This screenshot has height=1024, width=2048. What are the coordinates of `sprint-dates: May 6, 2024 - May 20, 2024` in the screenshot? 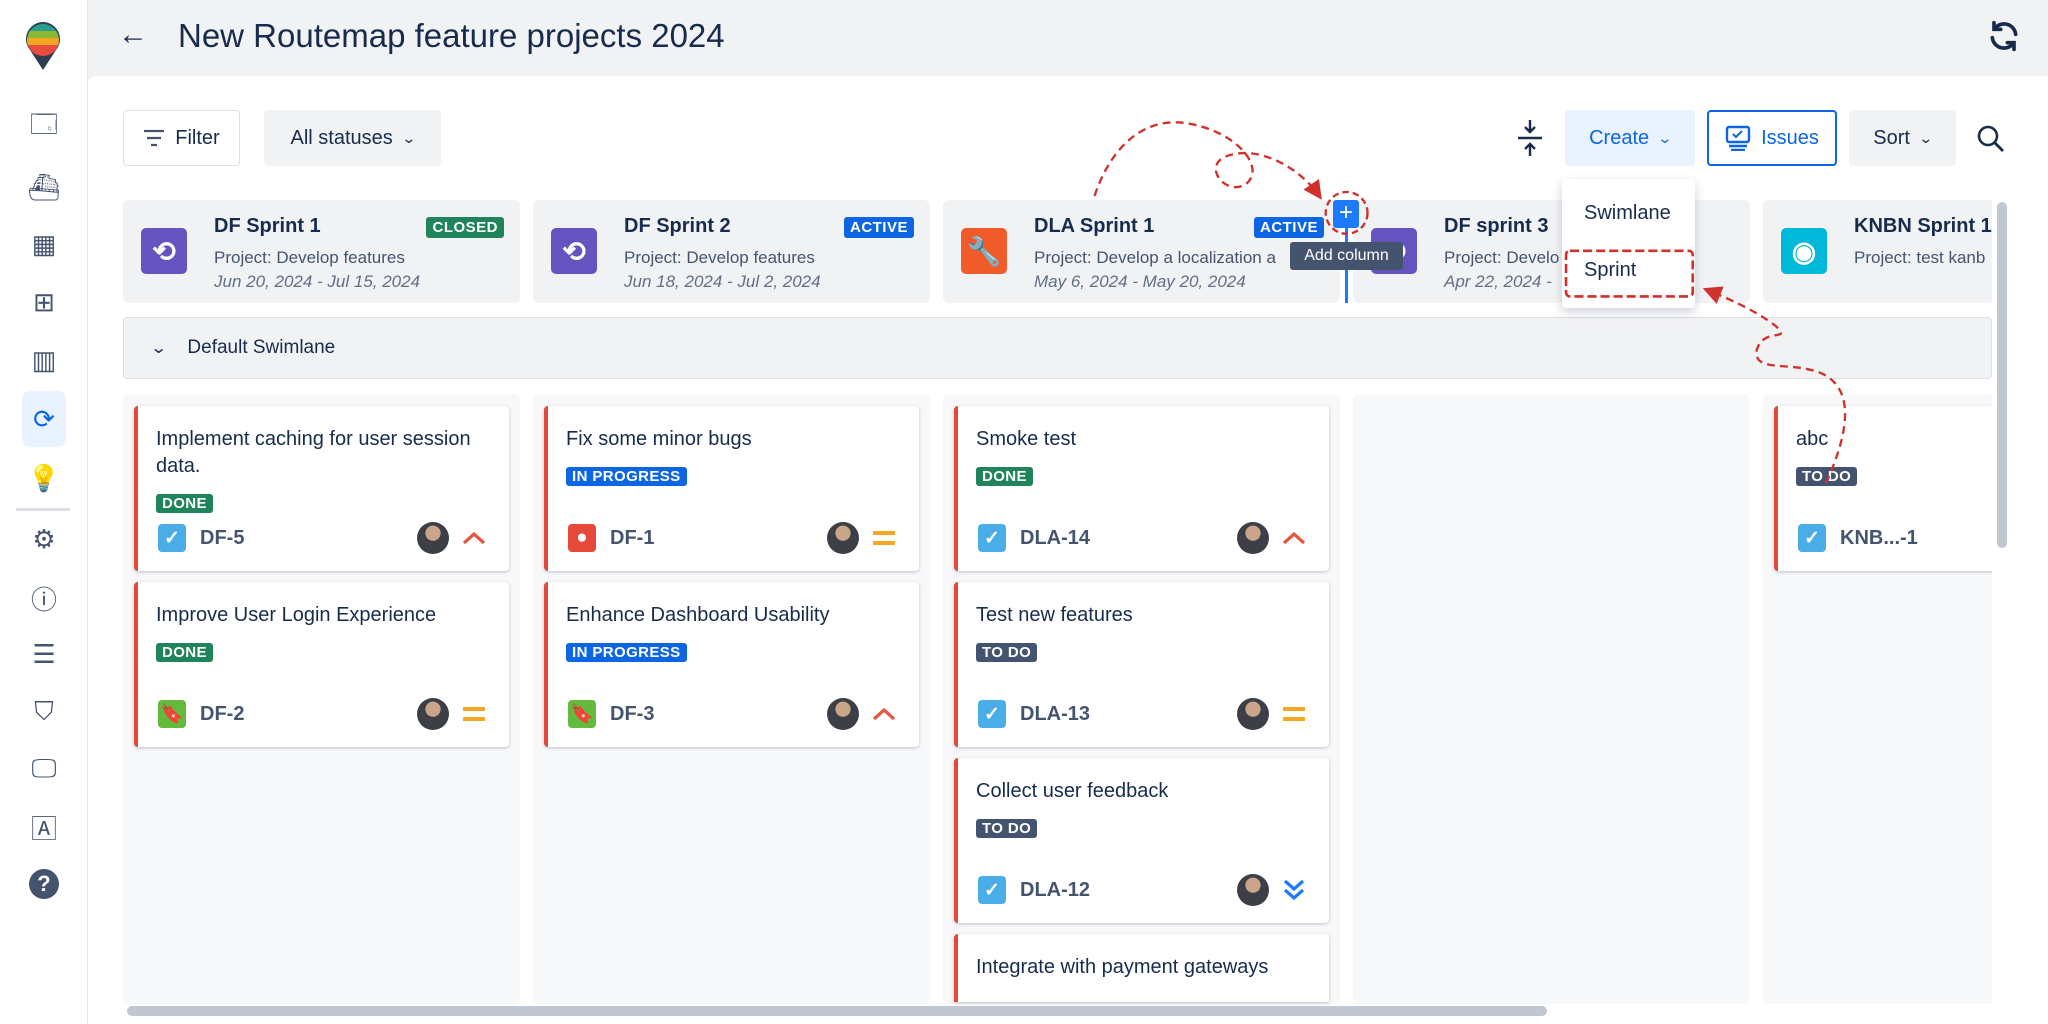 It's located at (1140, 281).